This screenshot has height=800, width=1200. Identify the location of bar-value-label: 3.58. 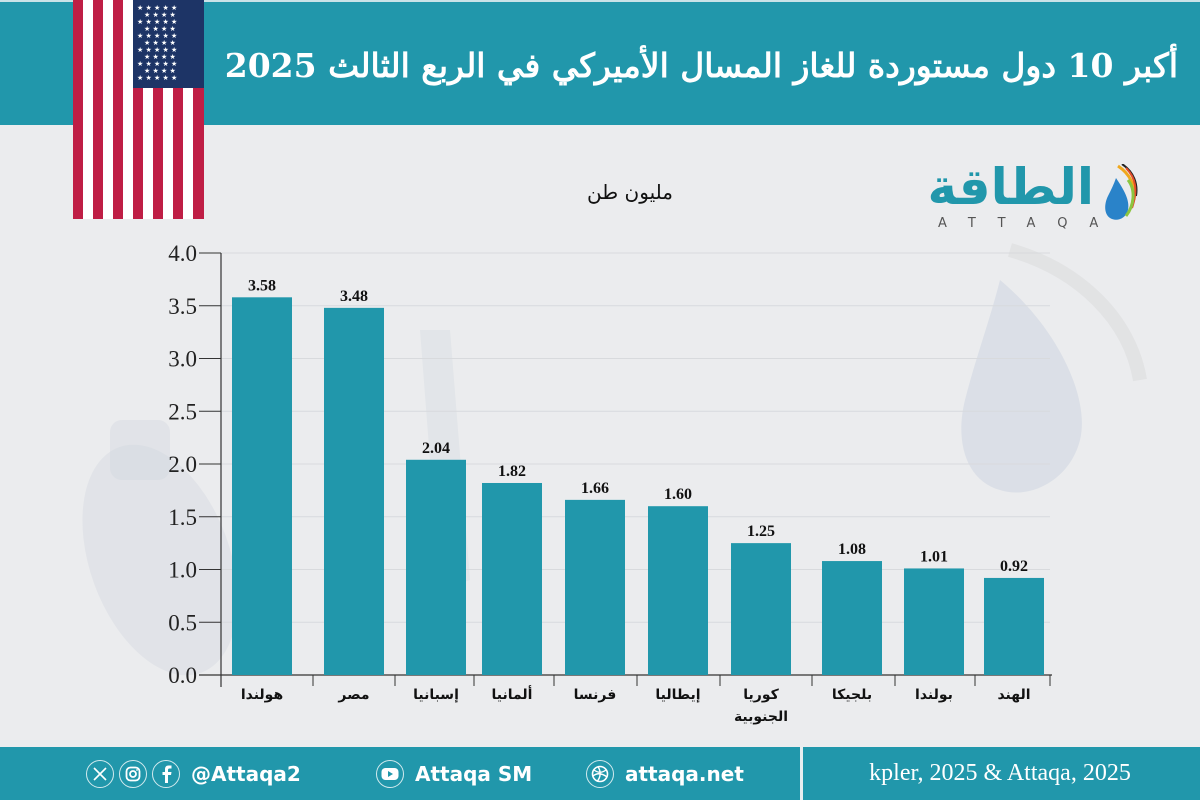
(262, 285).